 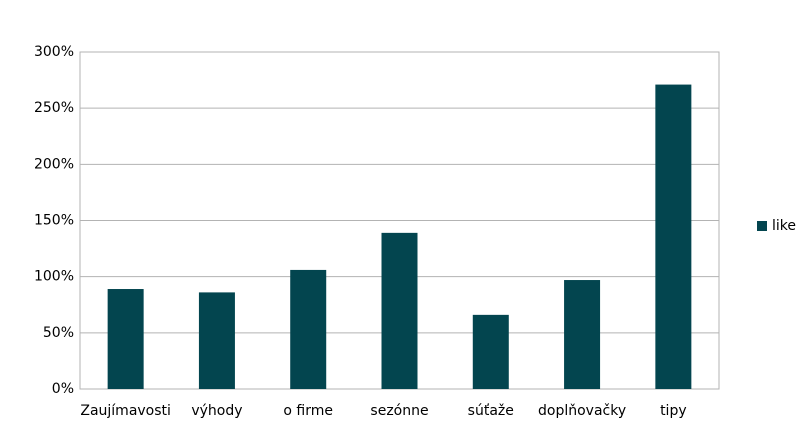 I want to click on x-tick-label: súťaže, so click(x=491, y=411).